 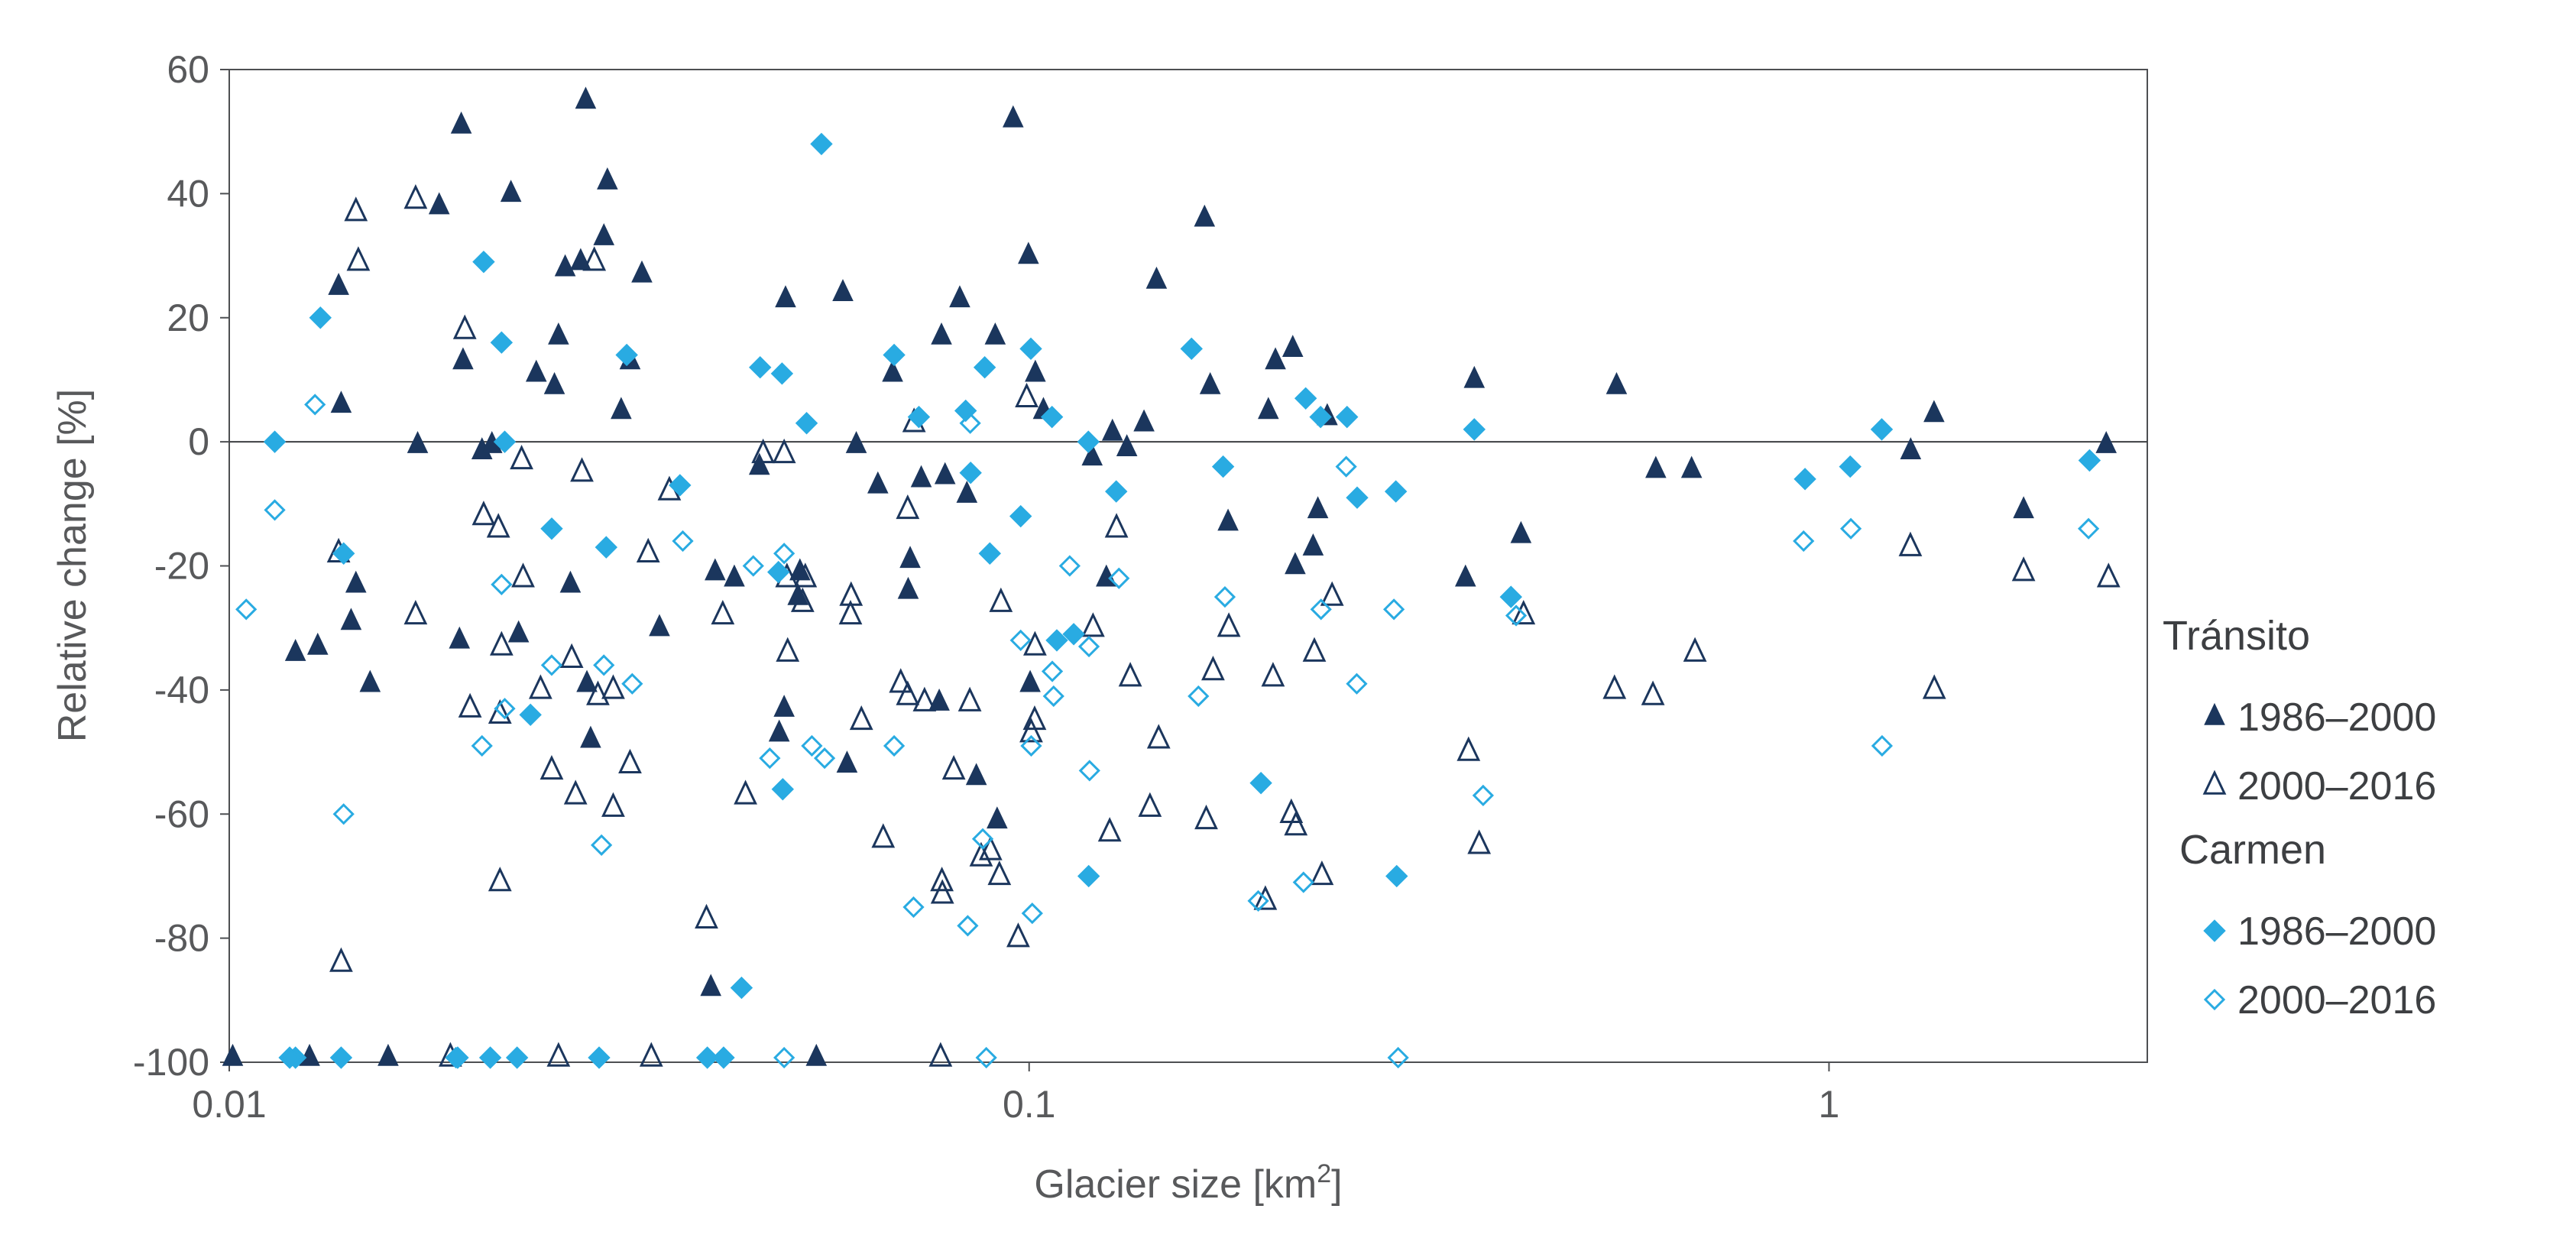 What do you see at coordinates (229, 1105) in the screenshot?
I see `x-tick-label: 0.01` at bounding box center [229, 1105].